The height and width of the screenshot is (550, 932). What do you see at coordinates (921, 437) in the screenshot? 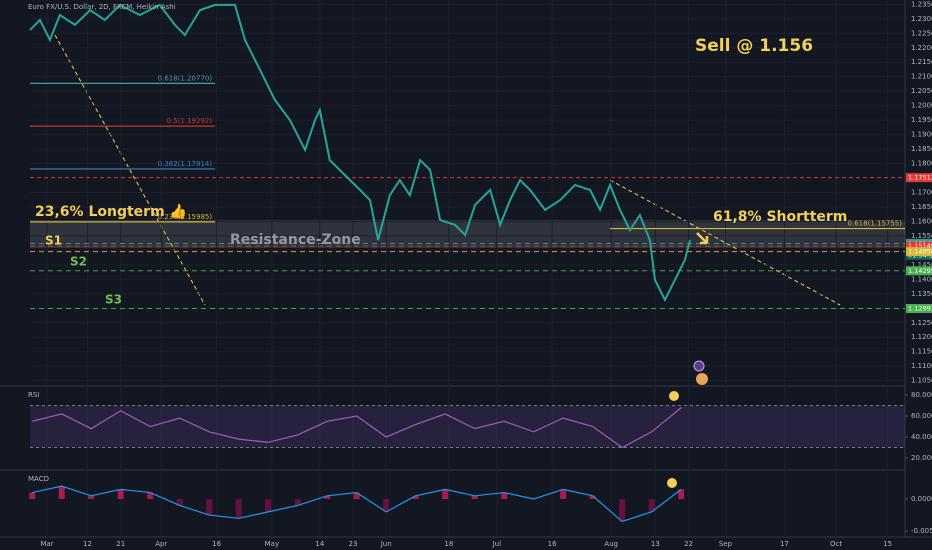
I see `y-tick-label: 40.0000` at bounding box center [921, 437].